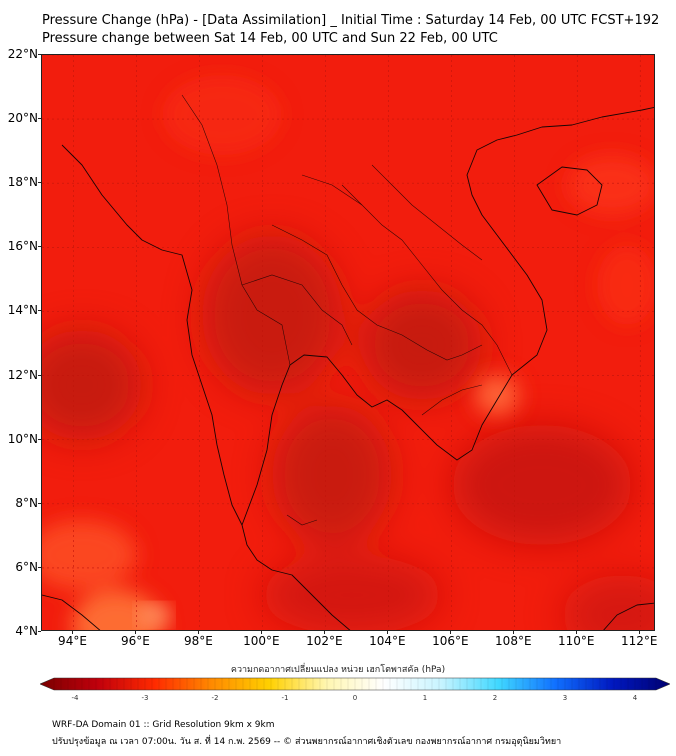 The width and height of the screenshot is (676, 756). Describe the element at coordinates (565, 698) in the screenshot. I see `colorbar-tick-label: 3` at that location.